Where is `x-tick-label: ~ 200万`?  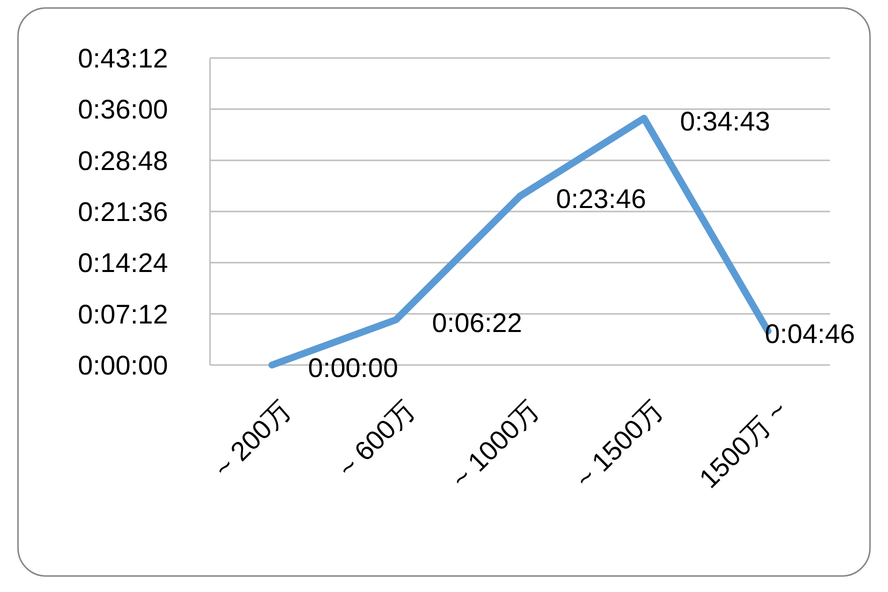 x-tick-label: ~ 200万 is located at coordinates (252, 439).